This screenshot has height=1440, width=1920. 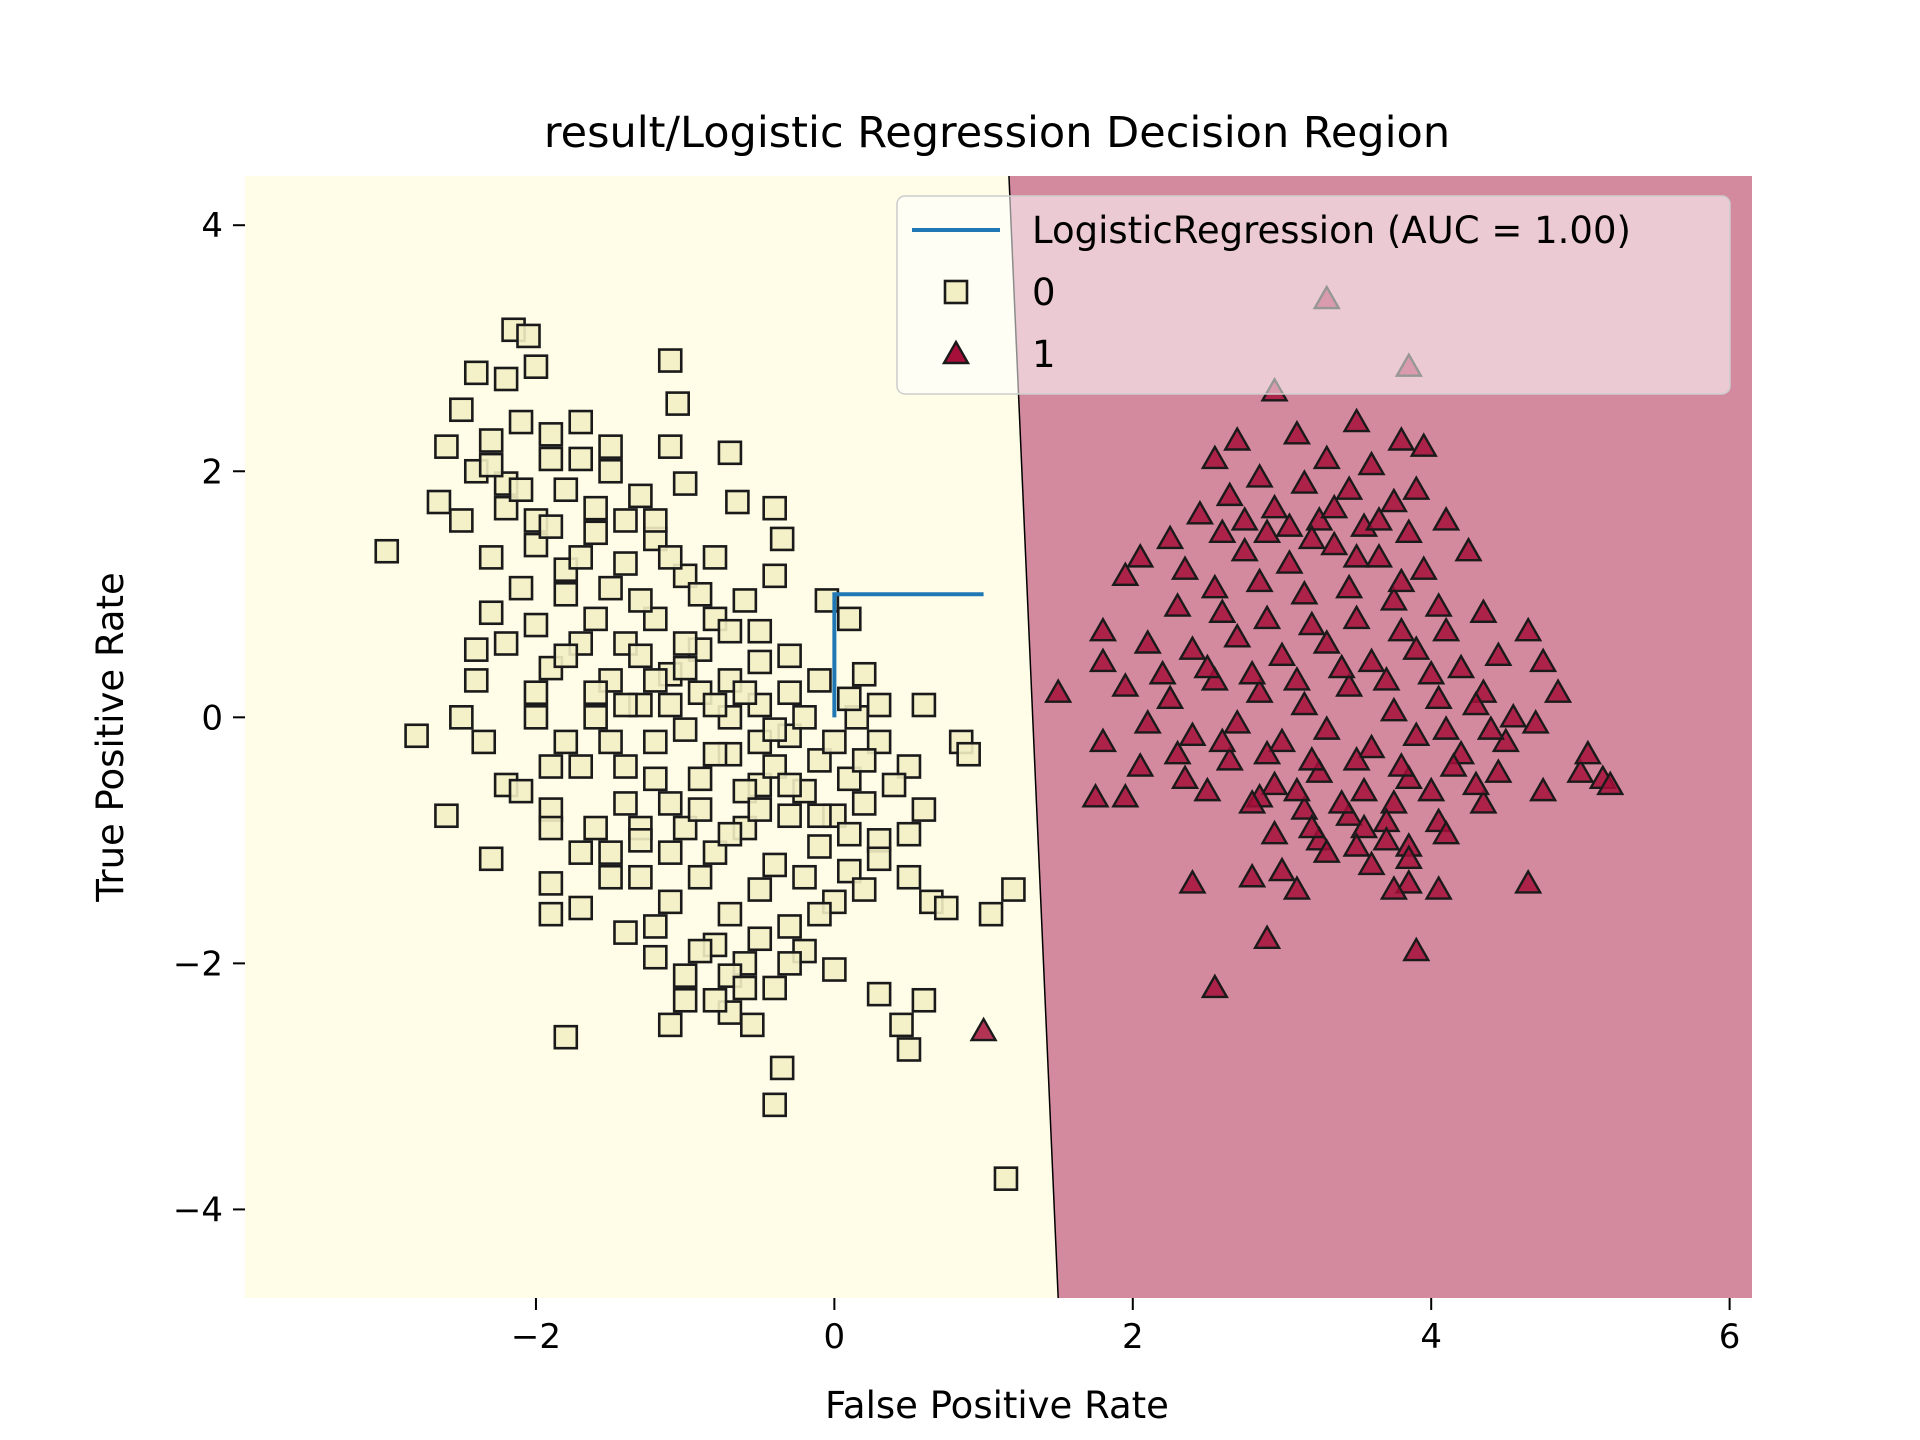 I want to click on roc-curve-group, so click(x=908, y=655).